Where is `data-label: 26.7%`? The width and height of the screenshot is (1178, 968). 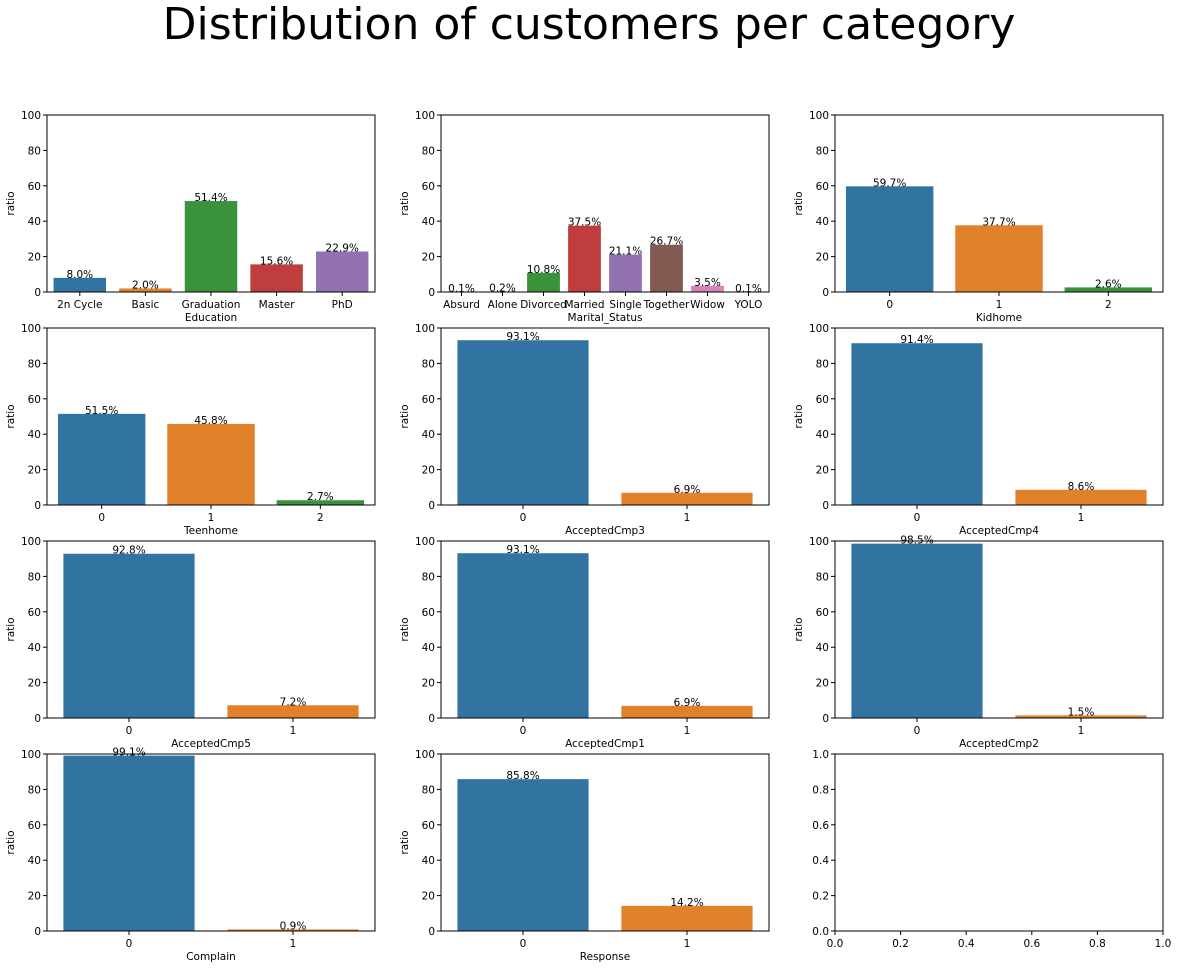
data-label: 26.7% is located at coordinates (666, 242).